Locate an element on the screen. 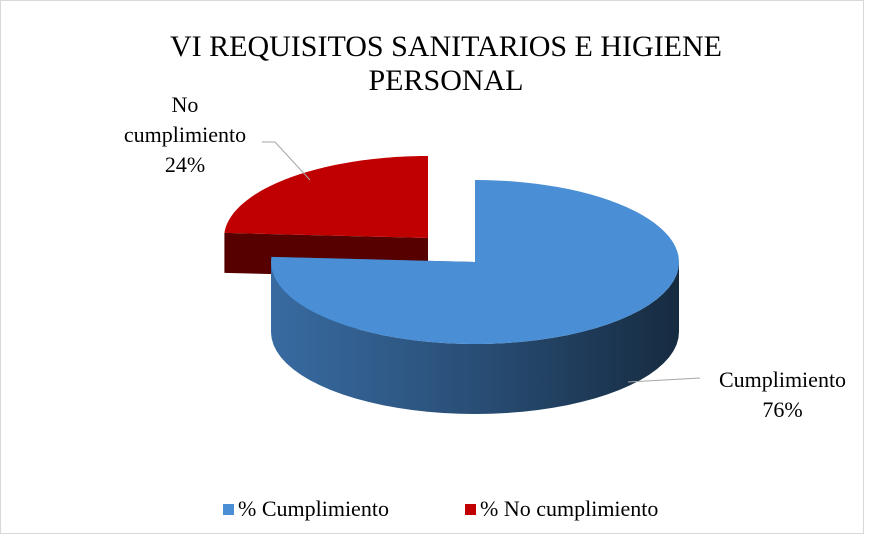 The width and height of the screenshot is (872, 542). legend-label: % Cumplimiento is located at coordinates (313, 508).